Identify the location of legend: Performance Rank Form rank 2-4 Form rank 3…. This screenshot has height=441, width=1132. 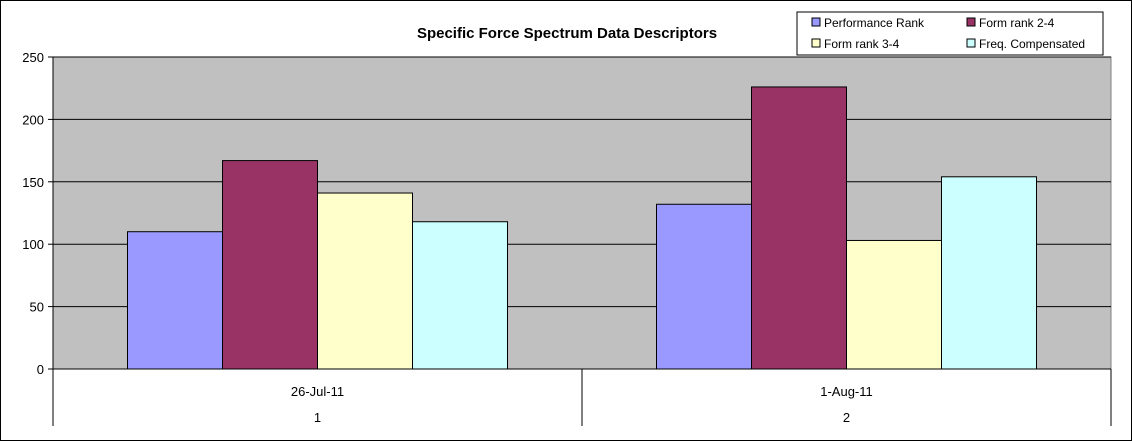
(950, 33).